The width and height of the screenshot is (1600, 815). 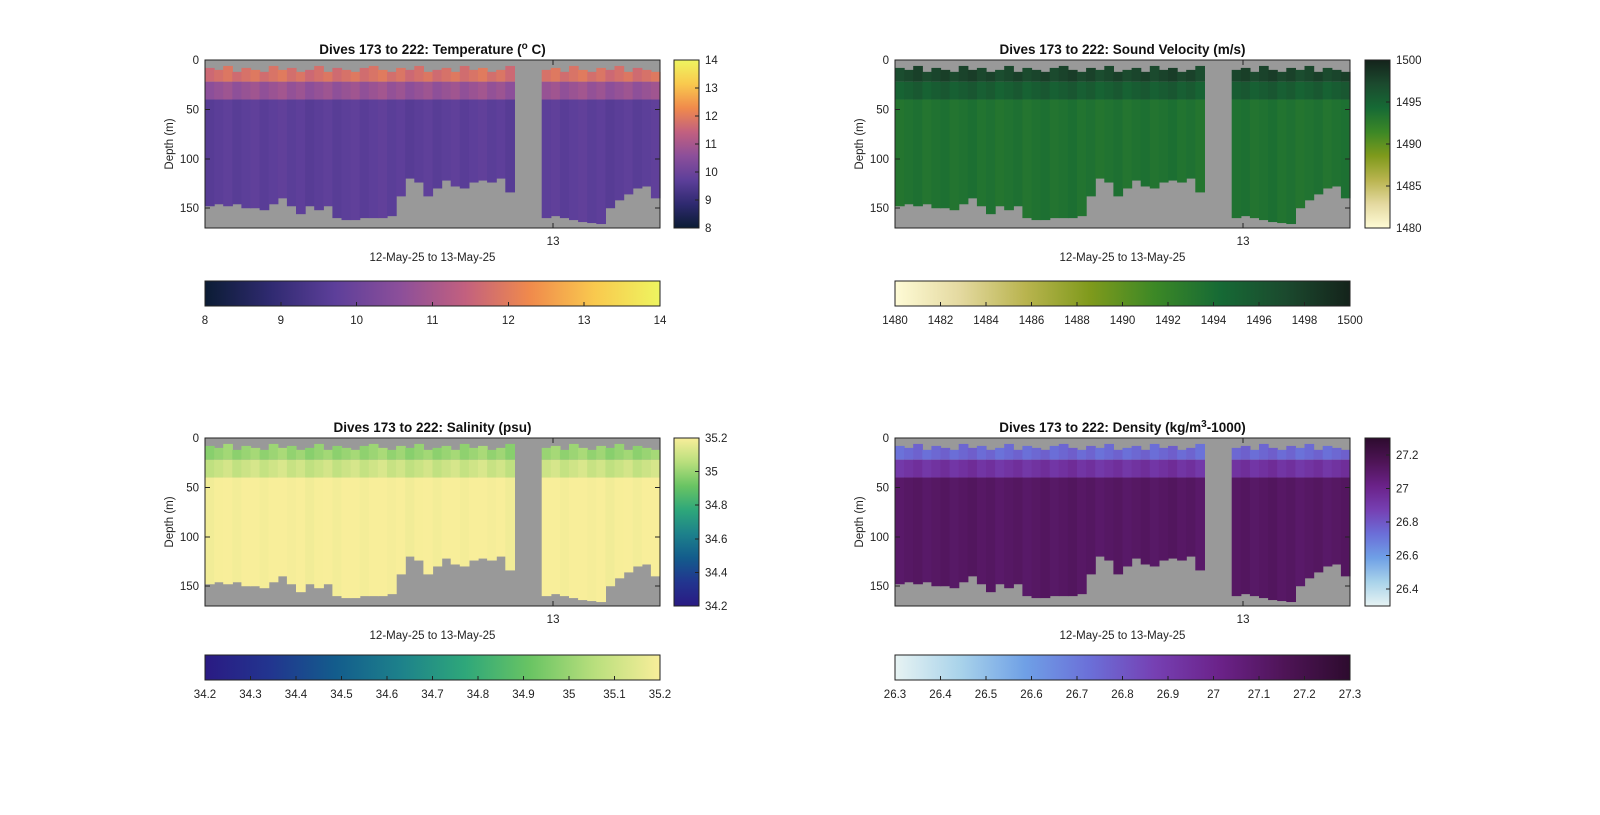 What do you see at coordinates (711, 61) in the screenshot?
I see `colorbar-tick-label: 14` at bounding box center [711, 61].